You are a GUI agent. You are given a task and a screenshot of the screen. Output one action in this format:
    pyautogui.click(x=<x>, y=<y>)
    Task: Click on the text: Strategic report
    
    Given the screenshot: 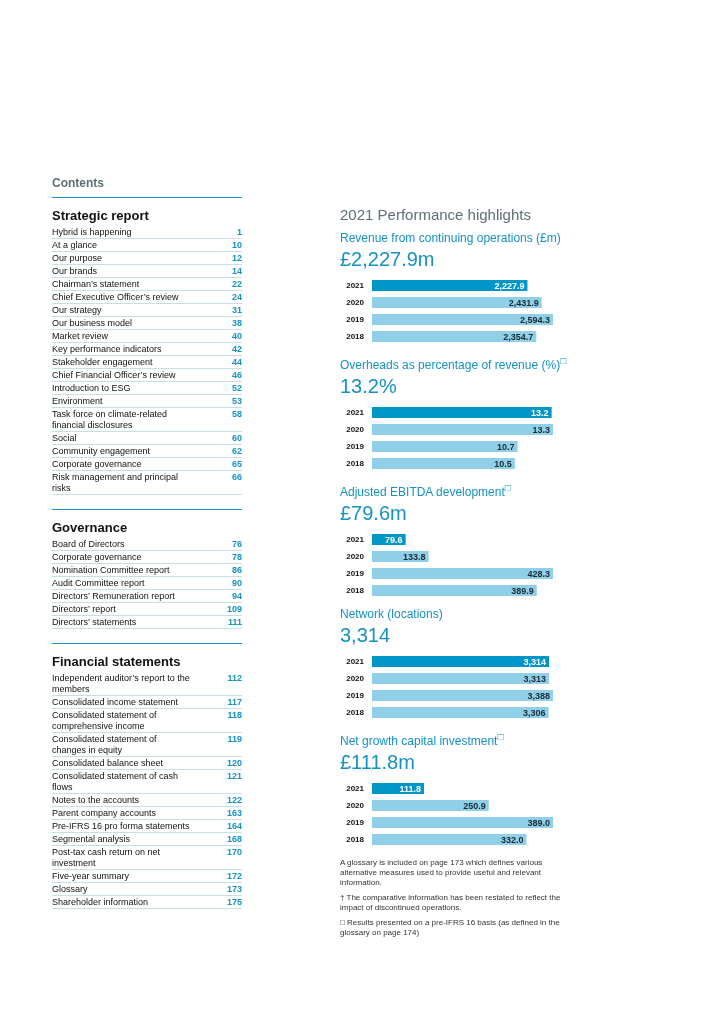 What is the action you would take?
    pyautogui.click(x=100, y=215)
    